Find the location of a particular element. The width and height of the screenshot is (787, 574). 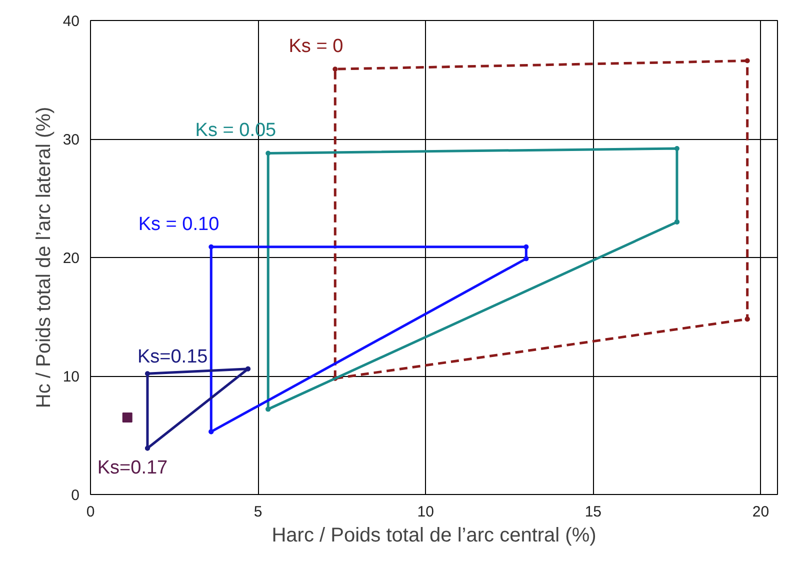

y-tick-label: 30 is located at coordinates (71, 140).